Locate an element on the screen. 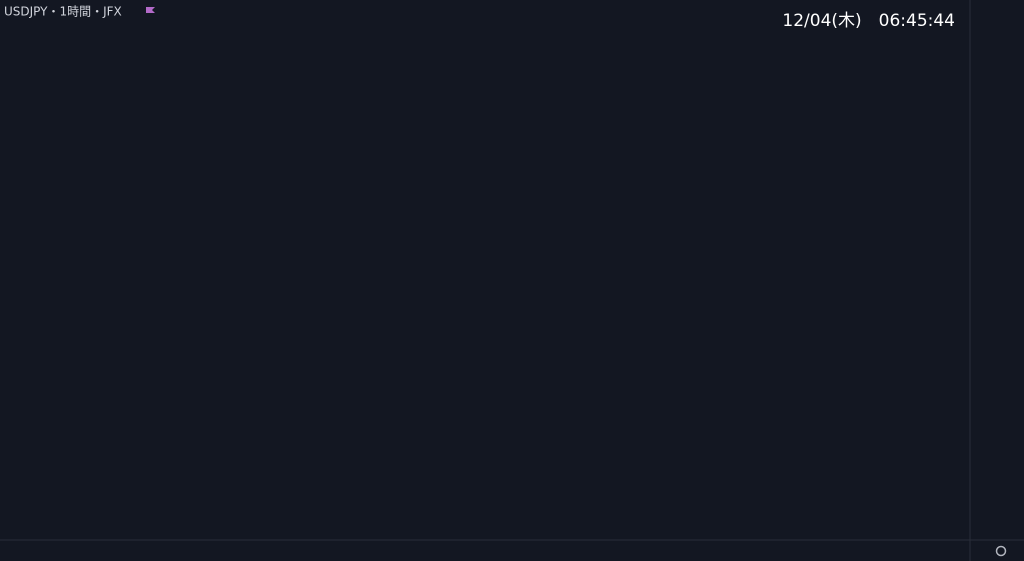 The width and height of the screenshot is (1024, 561). symbol-title: USDJPY・1時間・JFX is located at coordinates (63, 12).